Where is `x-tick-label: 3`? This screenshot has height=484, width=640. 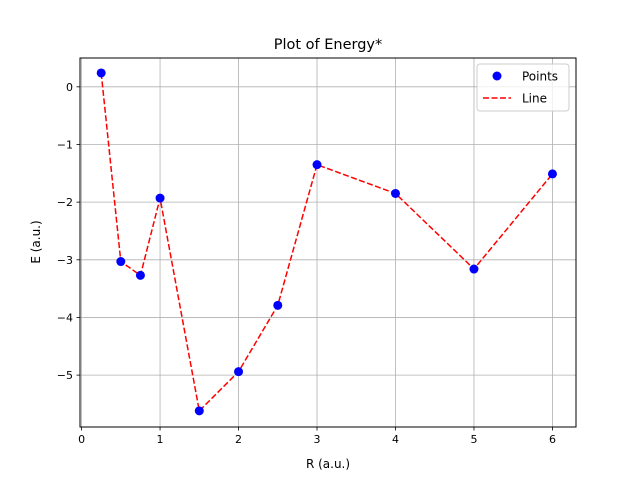
x-tick-label: 3 is located at coordinates (317, 439).